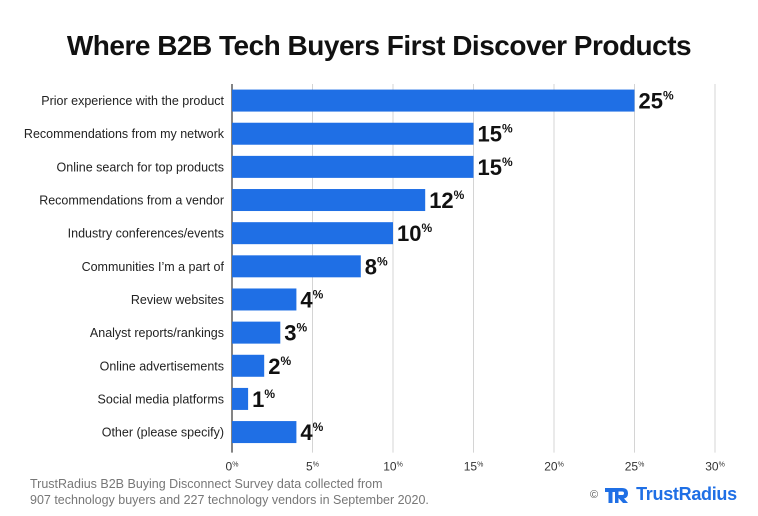 The height and width of the screenshot is (516, 758). I want to click on category-label: Other (please specify), so click(163, 433).